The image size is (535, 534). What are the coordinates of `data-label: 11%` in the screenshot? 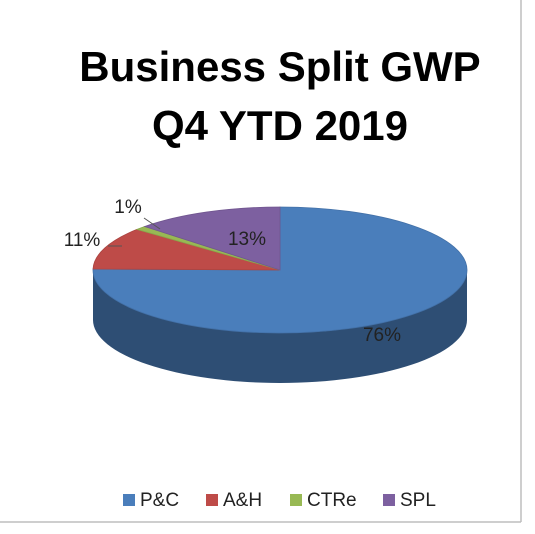 It's located at (82, 240).